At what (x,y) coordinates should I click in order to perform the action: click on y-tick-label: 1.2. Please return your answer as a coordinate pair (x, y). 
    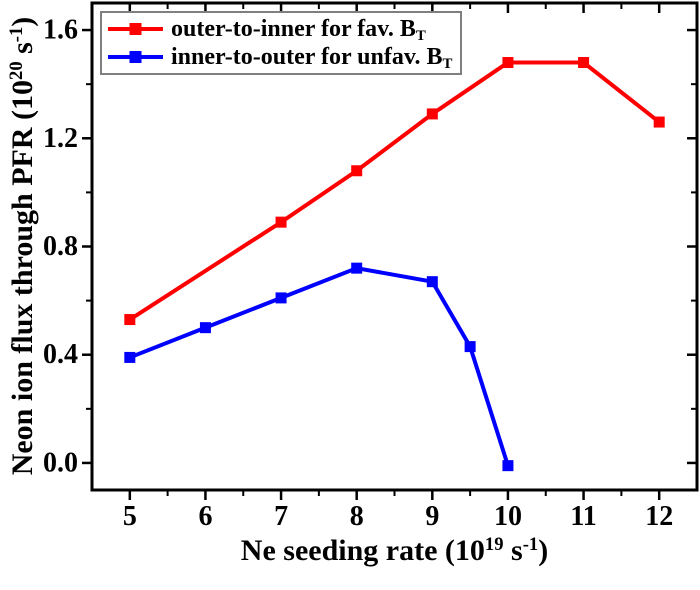
    Looking at the image, I should click on (60, 138).